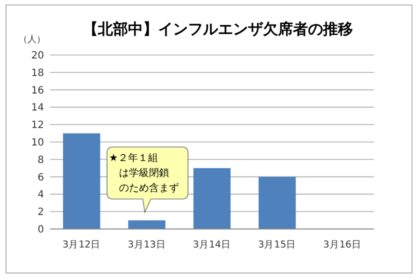 The image size is (420, 279). What do you see at coordinates (147, 244) in the screenshot?
I see `x-tick-label: 3月13日` at bounding box center [147, 244].